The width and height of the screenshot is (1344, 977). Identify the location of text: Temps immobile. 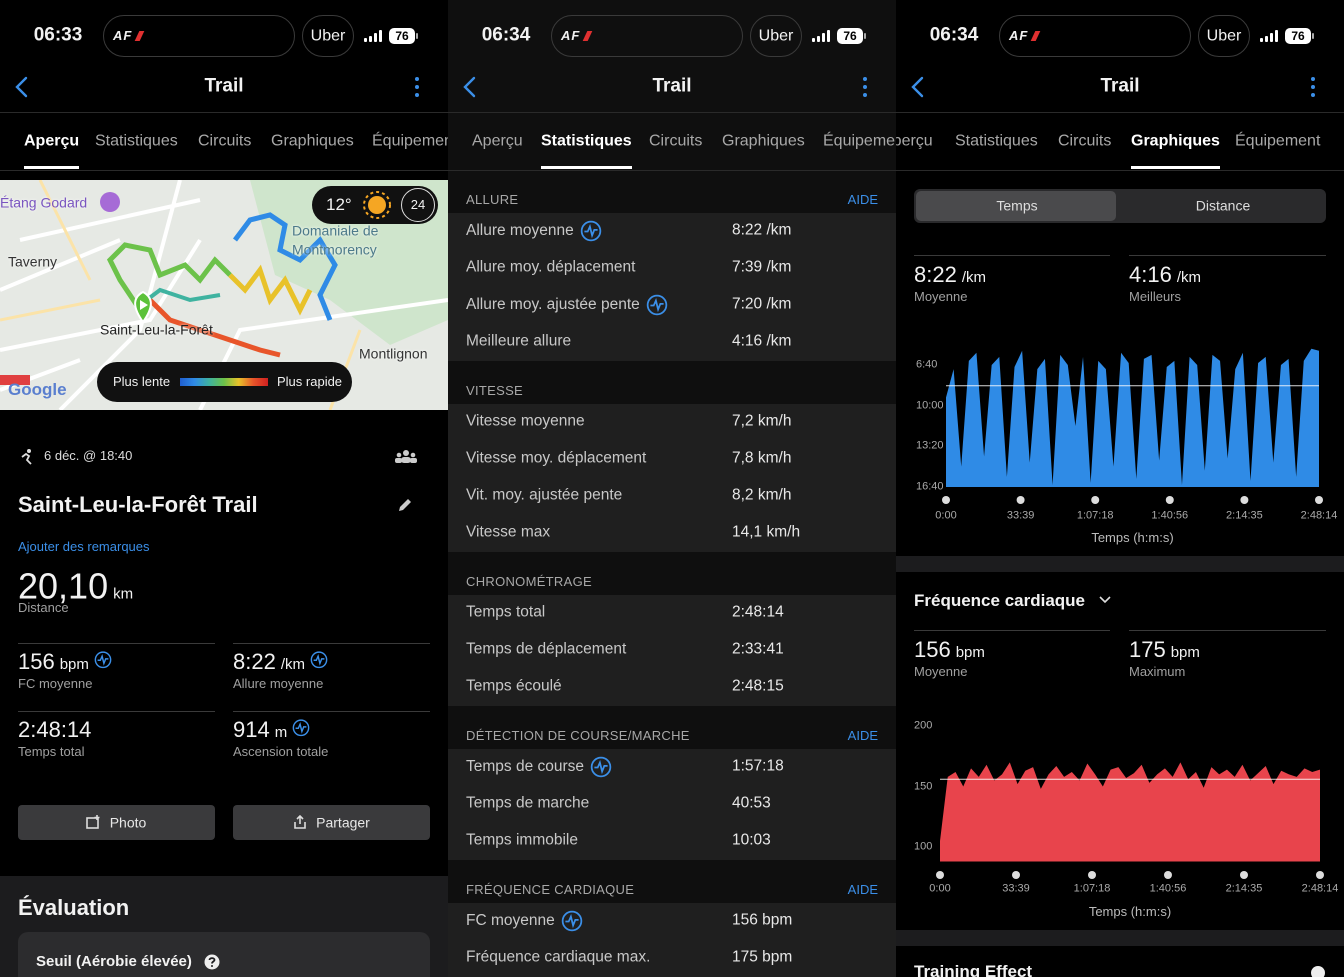
(522, 840).